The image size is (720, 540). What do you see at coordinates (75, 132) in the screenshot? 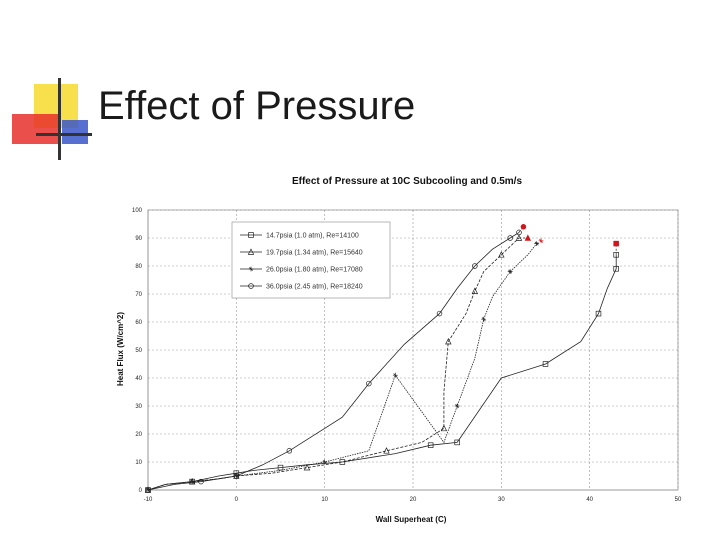
I see `logo-blue-square` at bounding box center [75, 132].